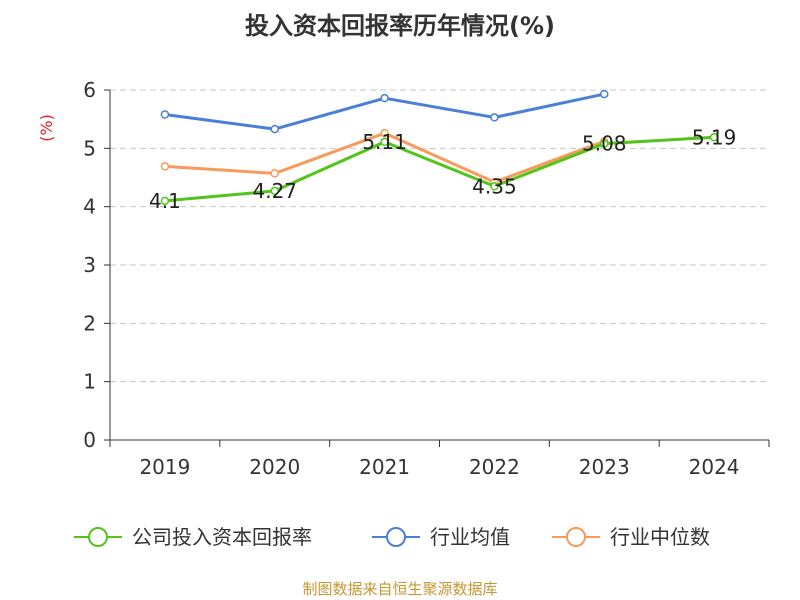  I want to click on legend-label-0: 公司投入资本回报率, so click(222, 537).